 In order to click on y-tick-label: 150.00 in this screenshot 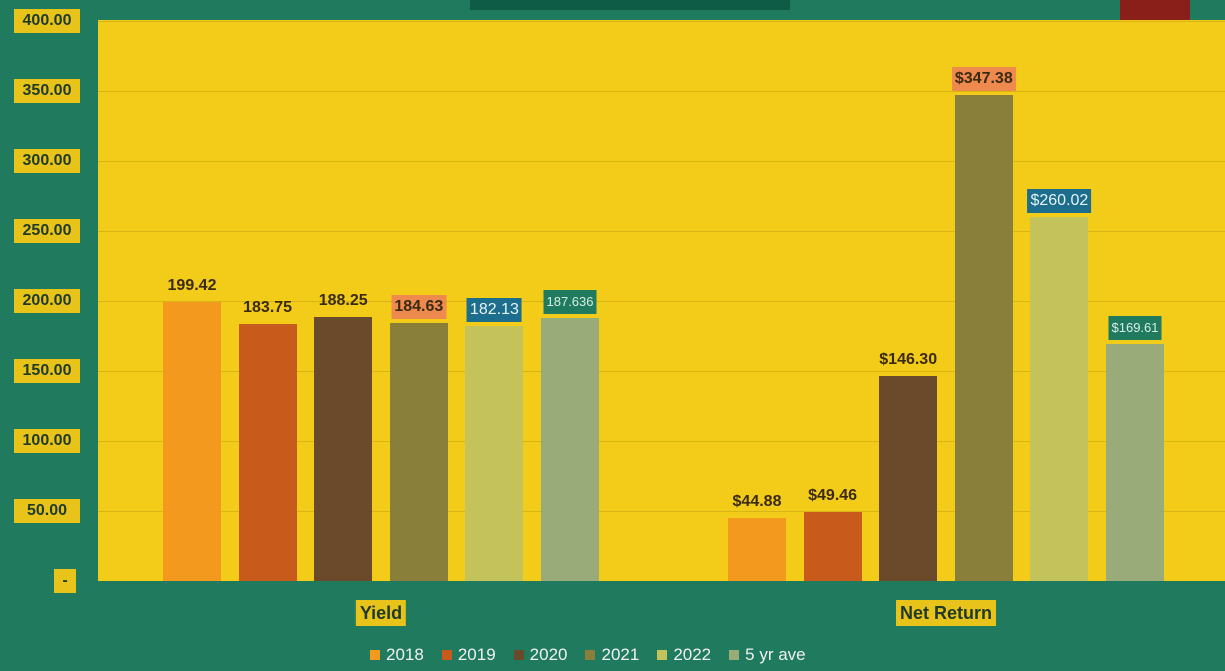, I will do `click(47, 371)`.